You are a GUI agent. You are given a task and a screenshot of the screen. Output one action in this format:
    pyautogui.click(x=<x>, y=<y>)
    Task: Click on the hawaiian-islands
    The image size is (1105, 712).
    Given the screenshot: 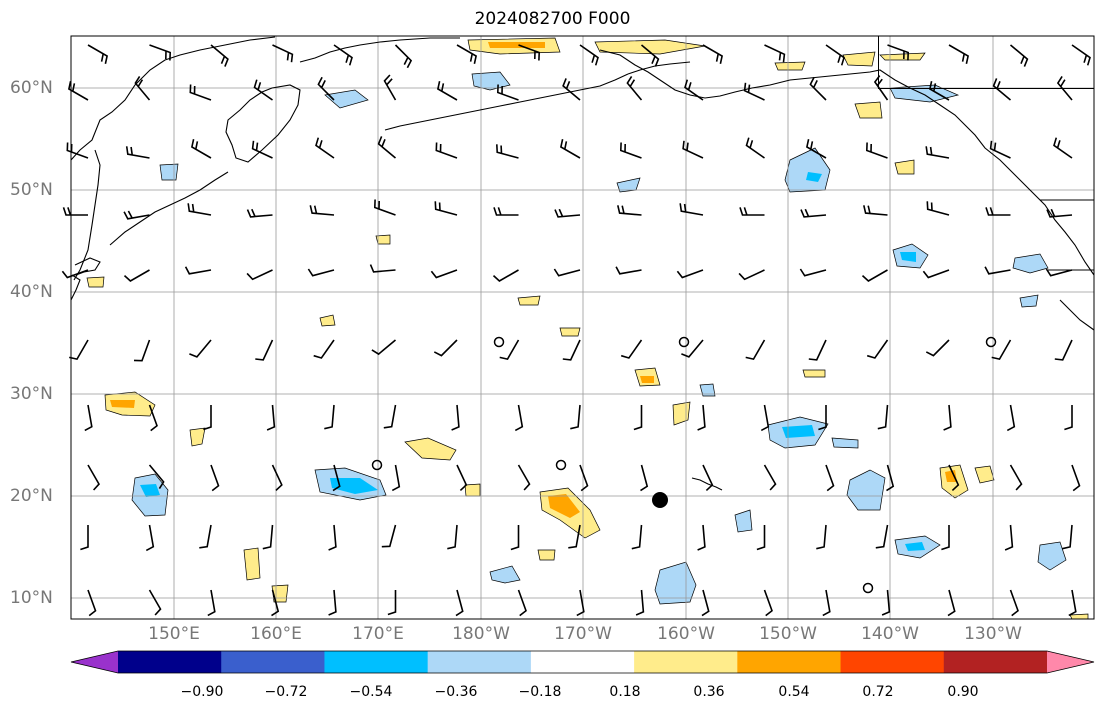 What is the action you would take?
    pyautogui.click(x=707, y=484)
    